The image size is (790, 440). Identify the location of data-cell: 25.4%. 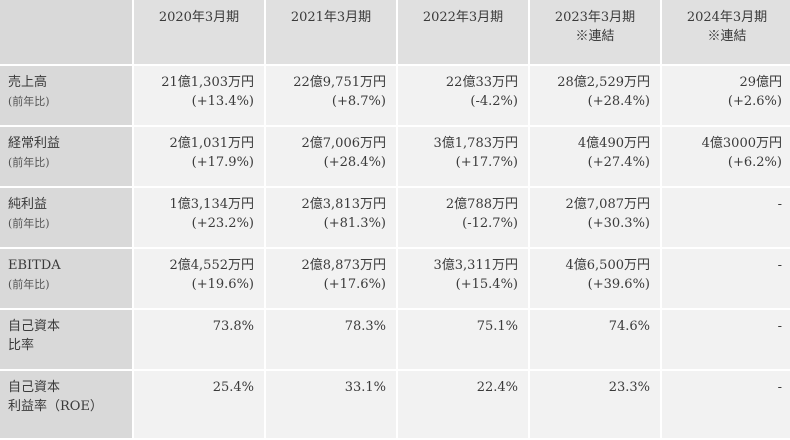
(199, 404).